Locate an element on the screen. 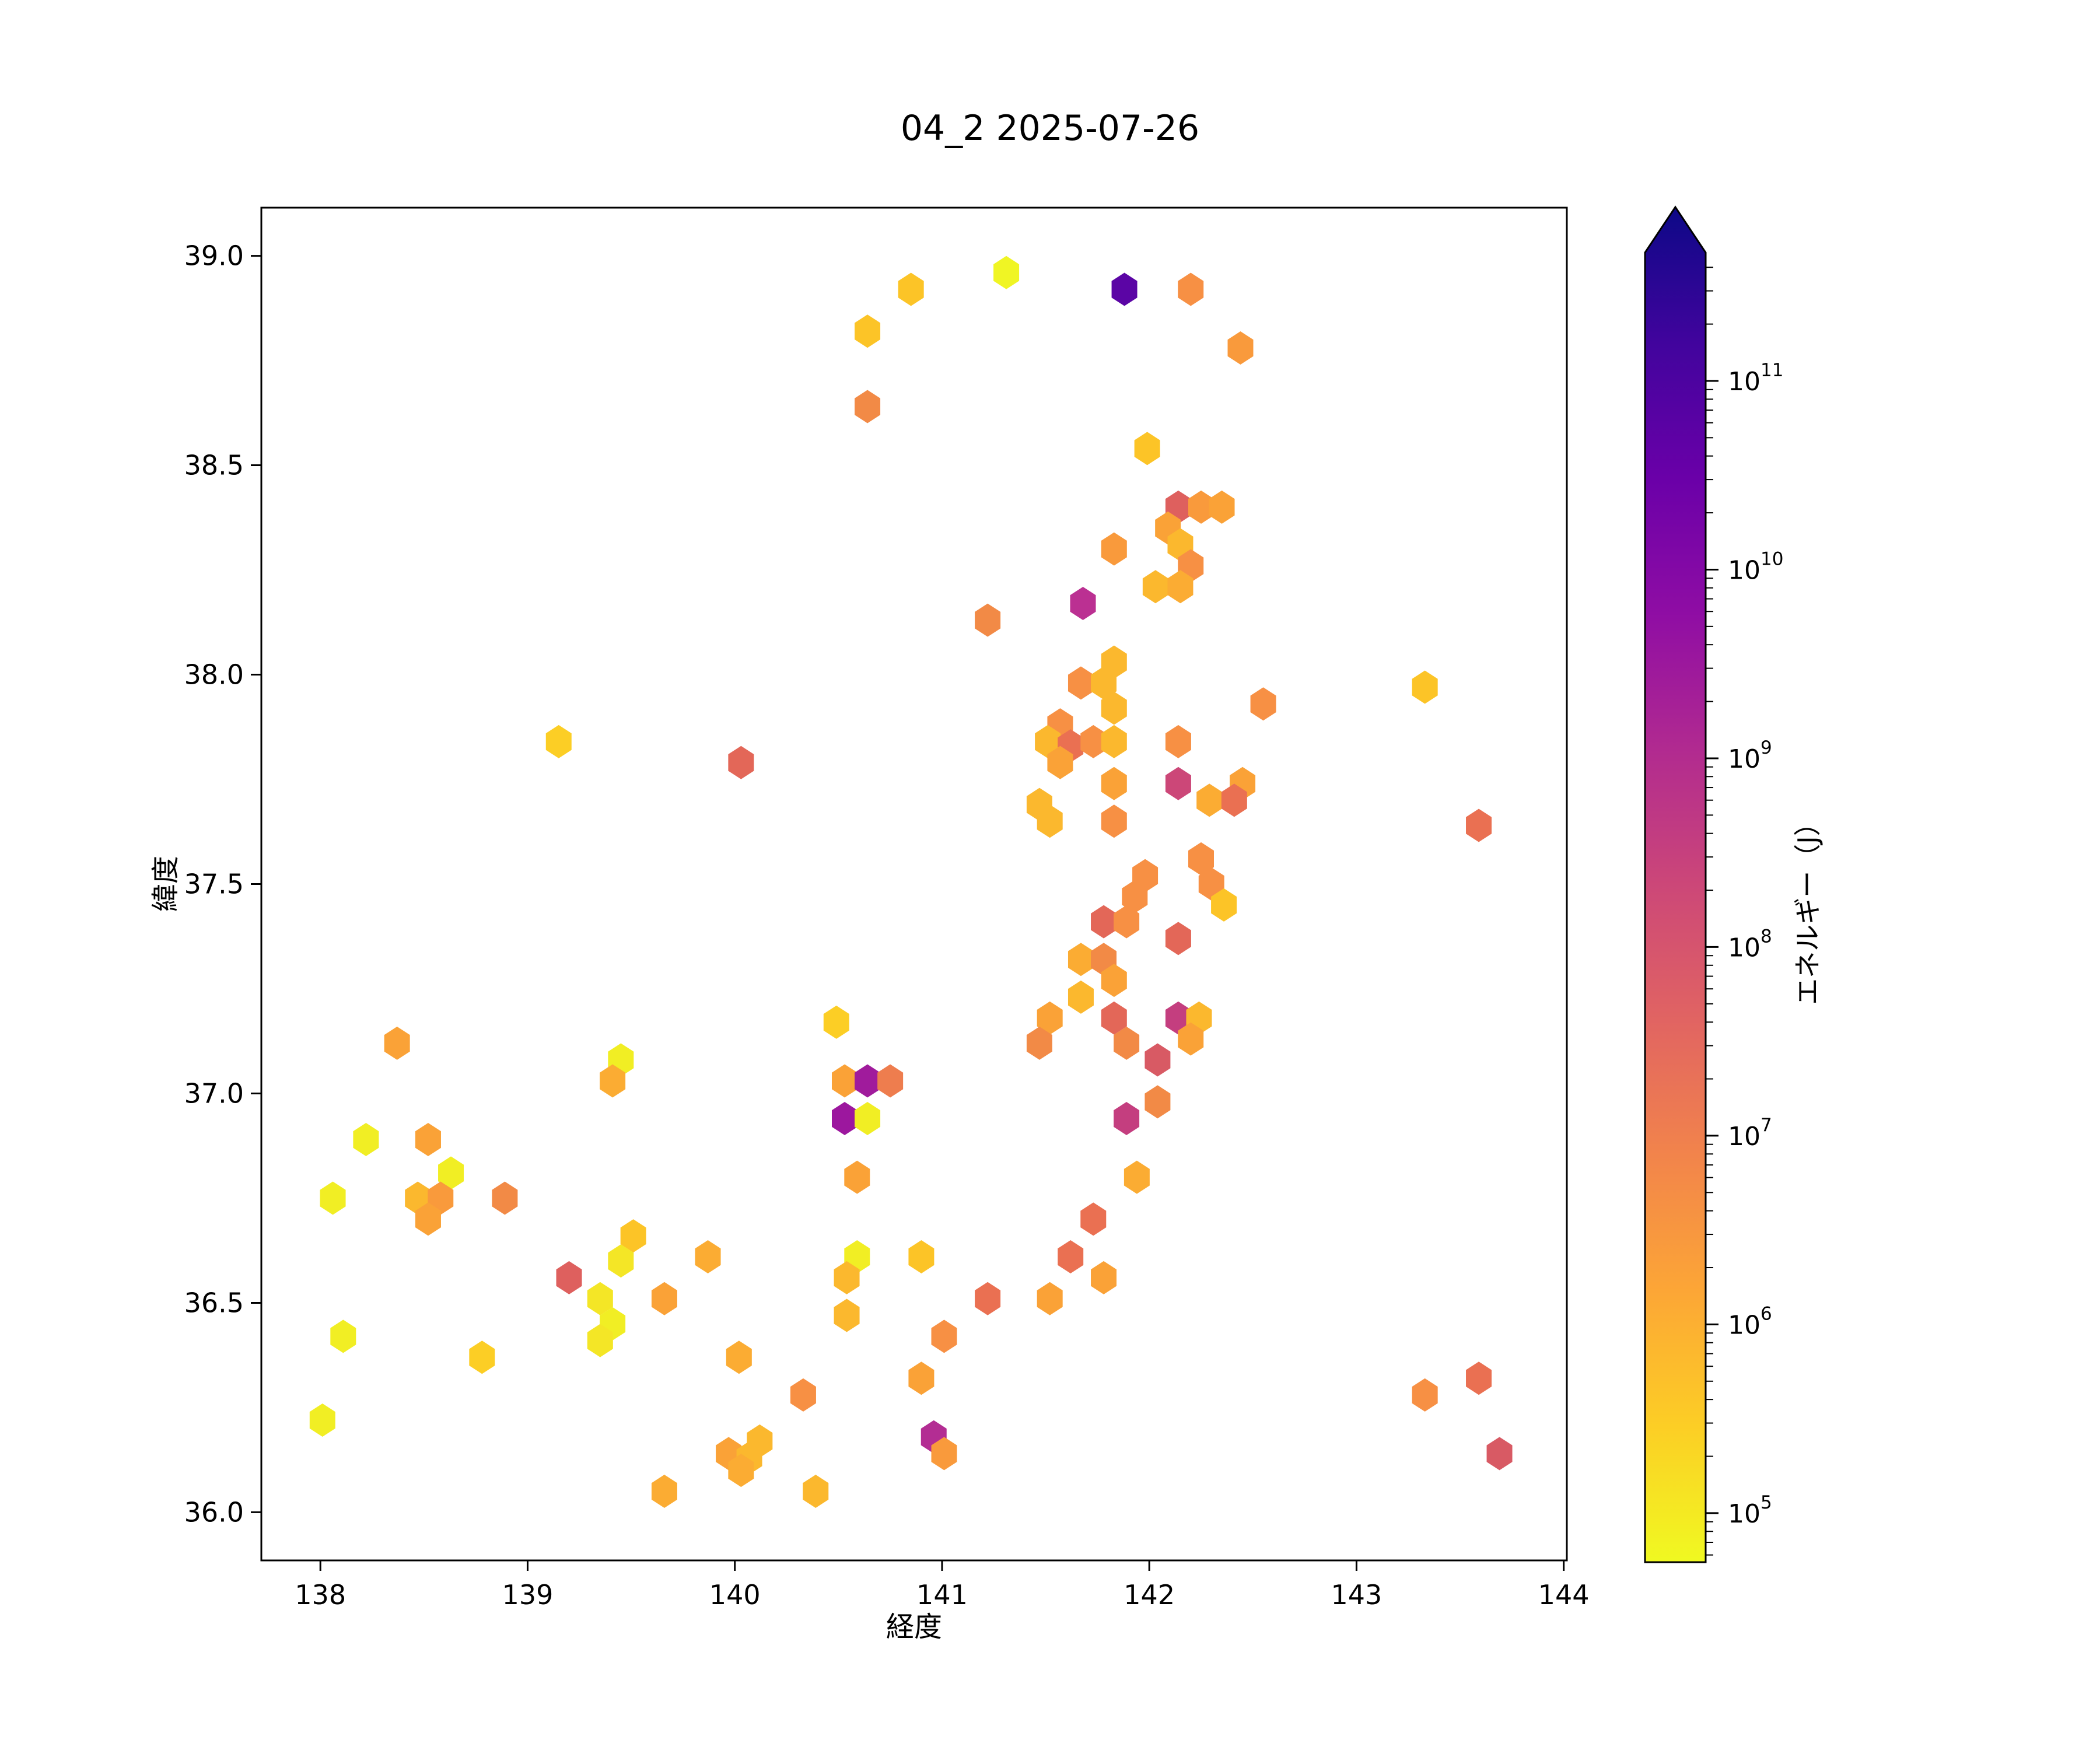 The image size is (2100, 1750). y-tick-label: 38.5 is located at coordinates (214, 466).